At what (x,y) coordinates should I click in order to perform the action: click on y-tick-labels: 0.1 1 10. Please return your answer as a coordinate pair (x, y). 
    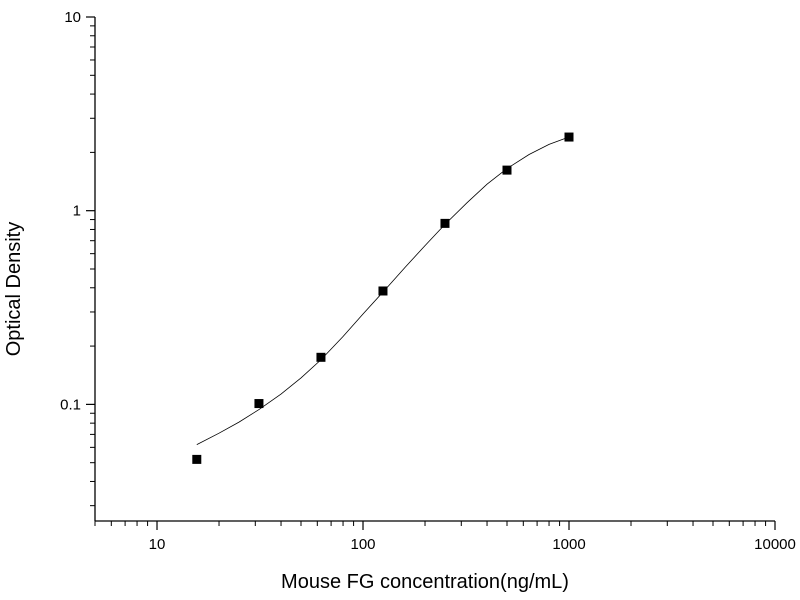
    Looking at the image, I should click on (70, 211).